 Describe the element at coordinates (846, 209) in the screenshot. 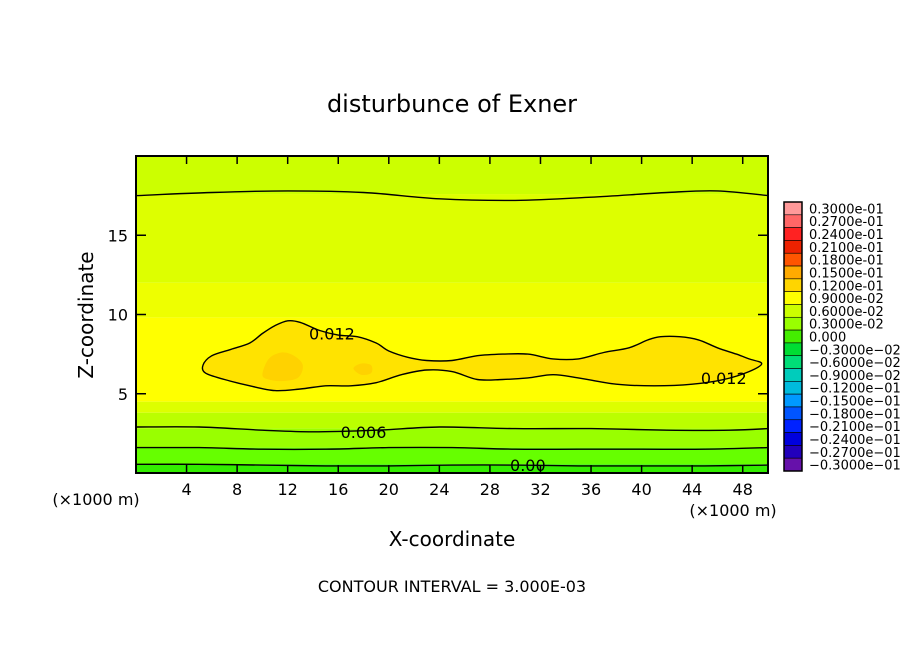

I see `legend-label-0: 0.3000e-01` at that location.